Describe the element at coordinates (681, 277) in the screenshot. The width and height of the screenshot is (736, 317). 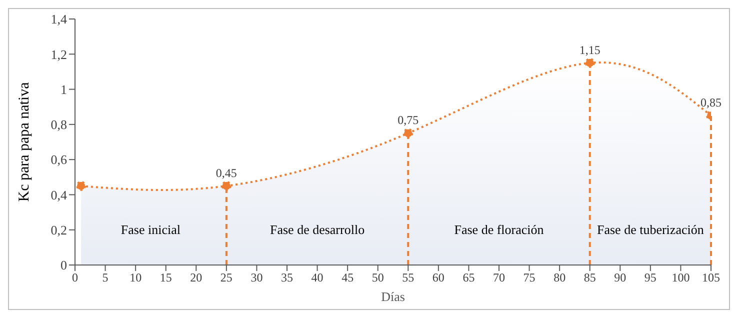
I see `x-tick-label: 100` at that location.